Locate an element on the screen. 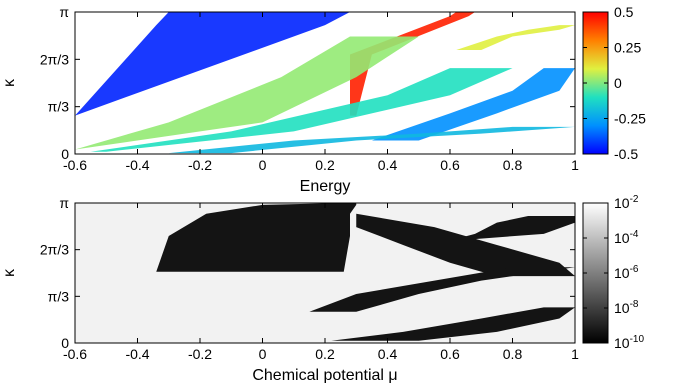  mu-x-tick-label: 0.4 is located at coordinates (388, 354).